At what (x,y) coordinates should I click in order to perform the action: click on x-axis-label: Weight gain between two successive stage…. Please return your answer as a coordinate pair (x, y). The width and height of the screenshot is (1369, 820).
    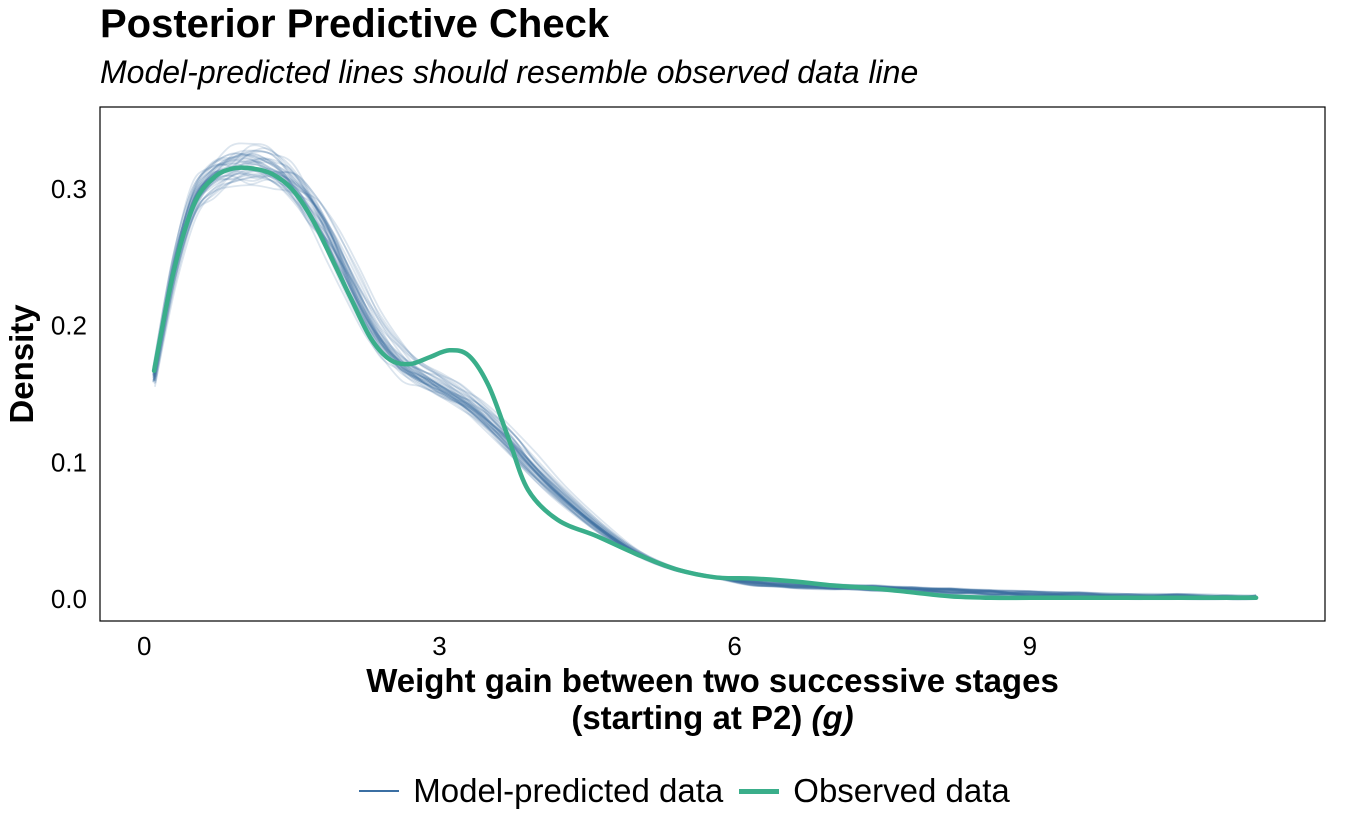
    Looking at the image, I should click on (712, 699).